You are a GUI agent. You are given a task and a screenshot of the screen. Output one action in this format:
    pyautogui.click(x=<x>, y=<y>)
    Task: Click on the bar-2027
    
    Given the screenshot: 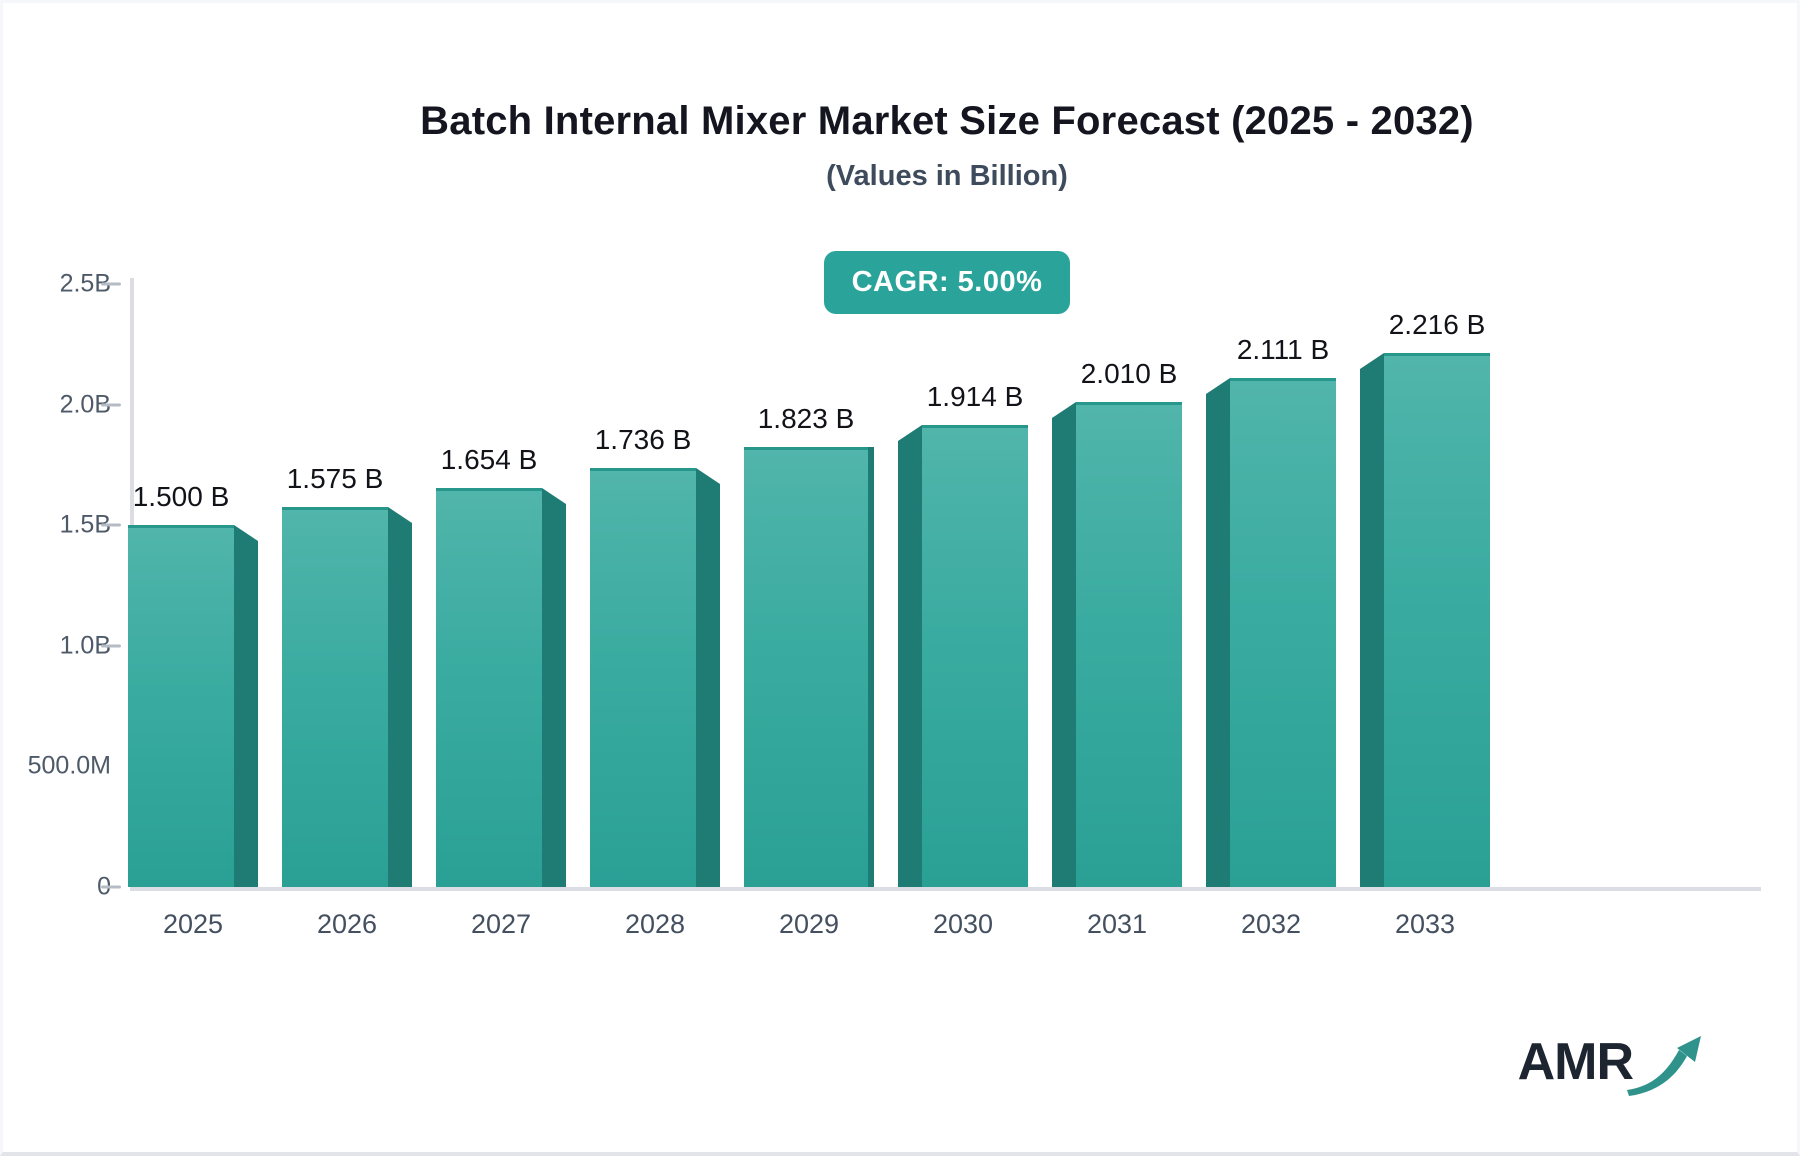 What is the action you would take?
    pyautogui.click(x=501, y=687)
    